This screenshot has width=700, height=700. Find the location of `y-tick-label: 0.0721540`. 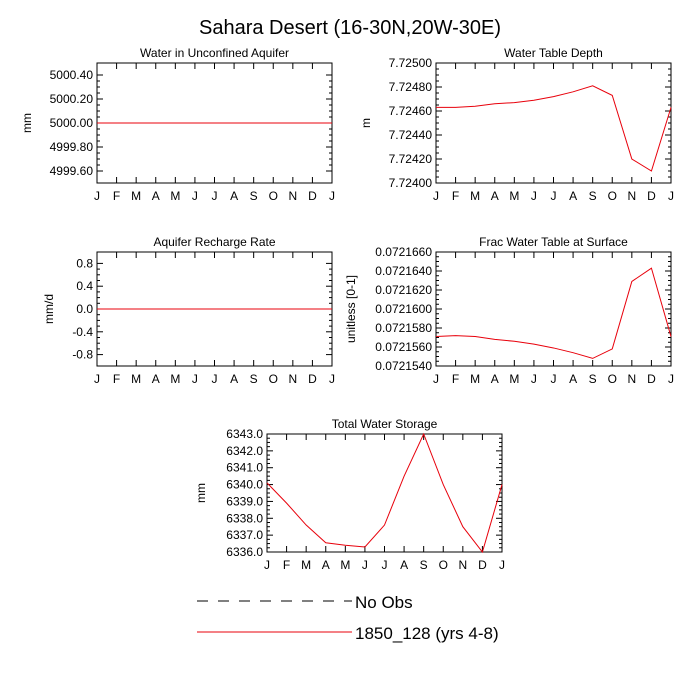

y-tick-label: 0.0721540 is located at coordinates (403, 366).